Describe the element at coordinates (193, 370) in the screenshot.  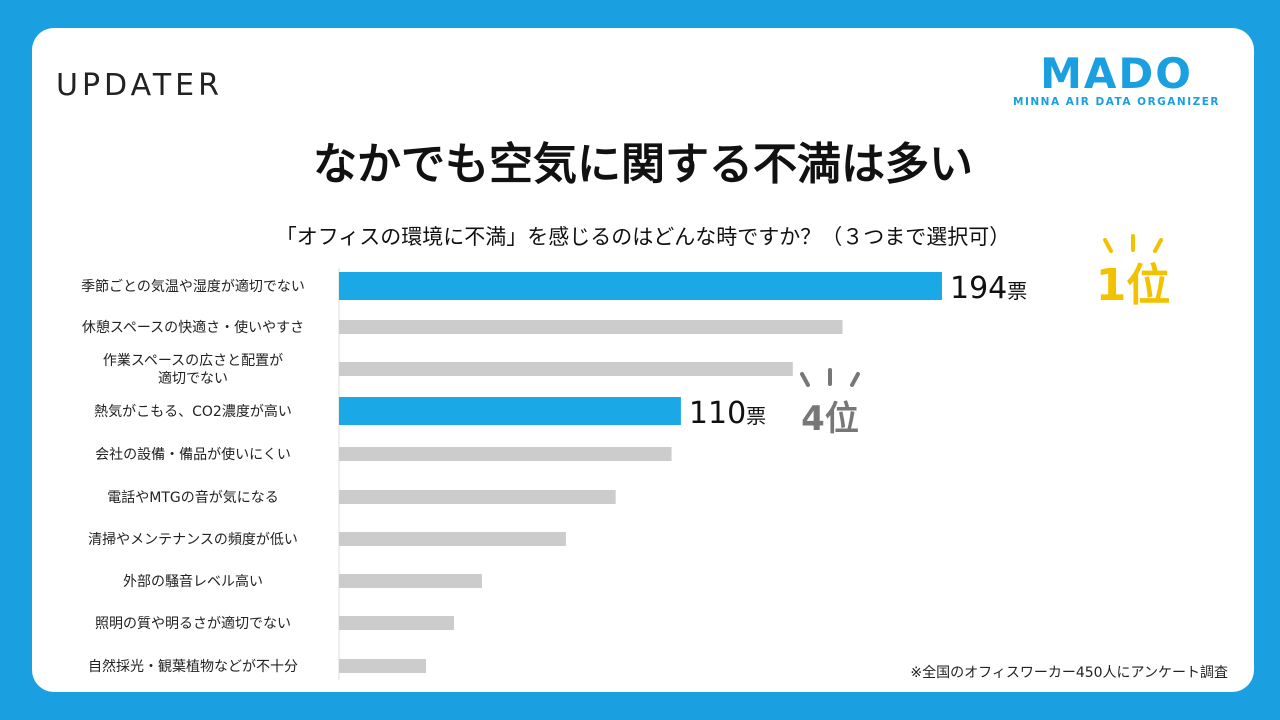
I see `category-label-2: 作業スペースの広さと配置が適切でない` at that location.